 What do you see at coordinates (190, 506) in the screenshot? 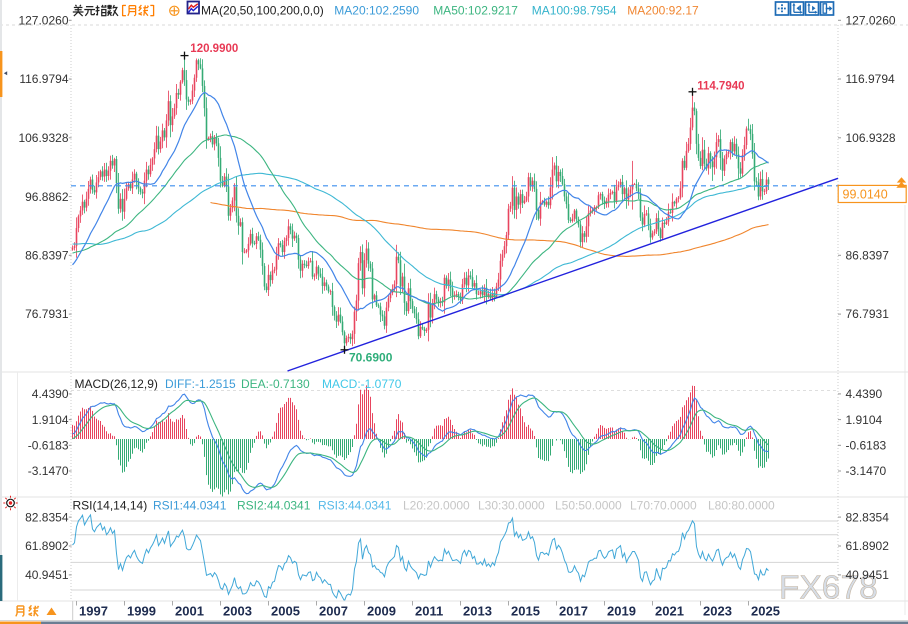
I see `svg-text: RSI1:44.0341` at bounding box center [190, 506].